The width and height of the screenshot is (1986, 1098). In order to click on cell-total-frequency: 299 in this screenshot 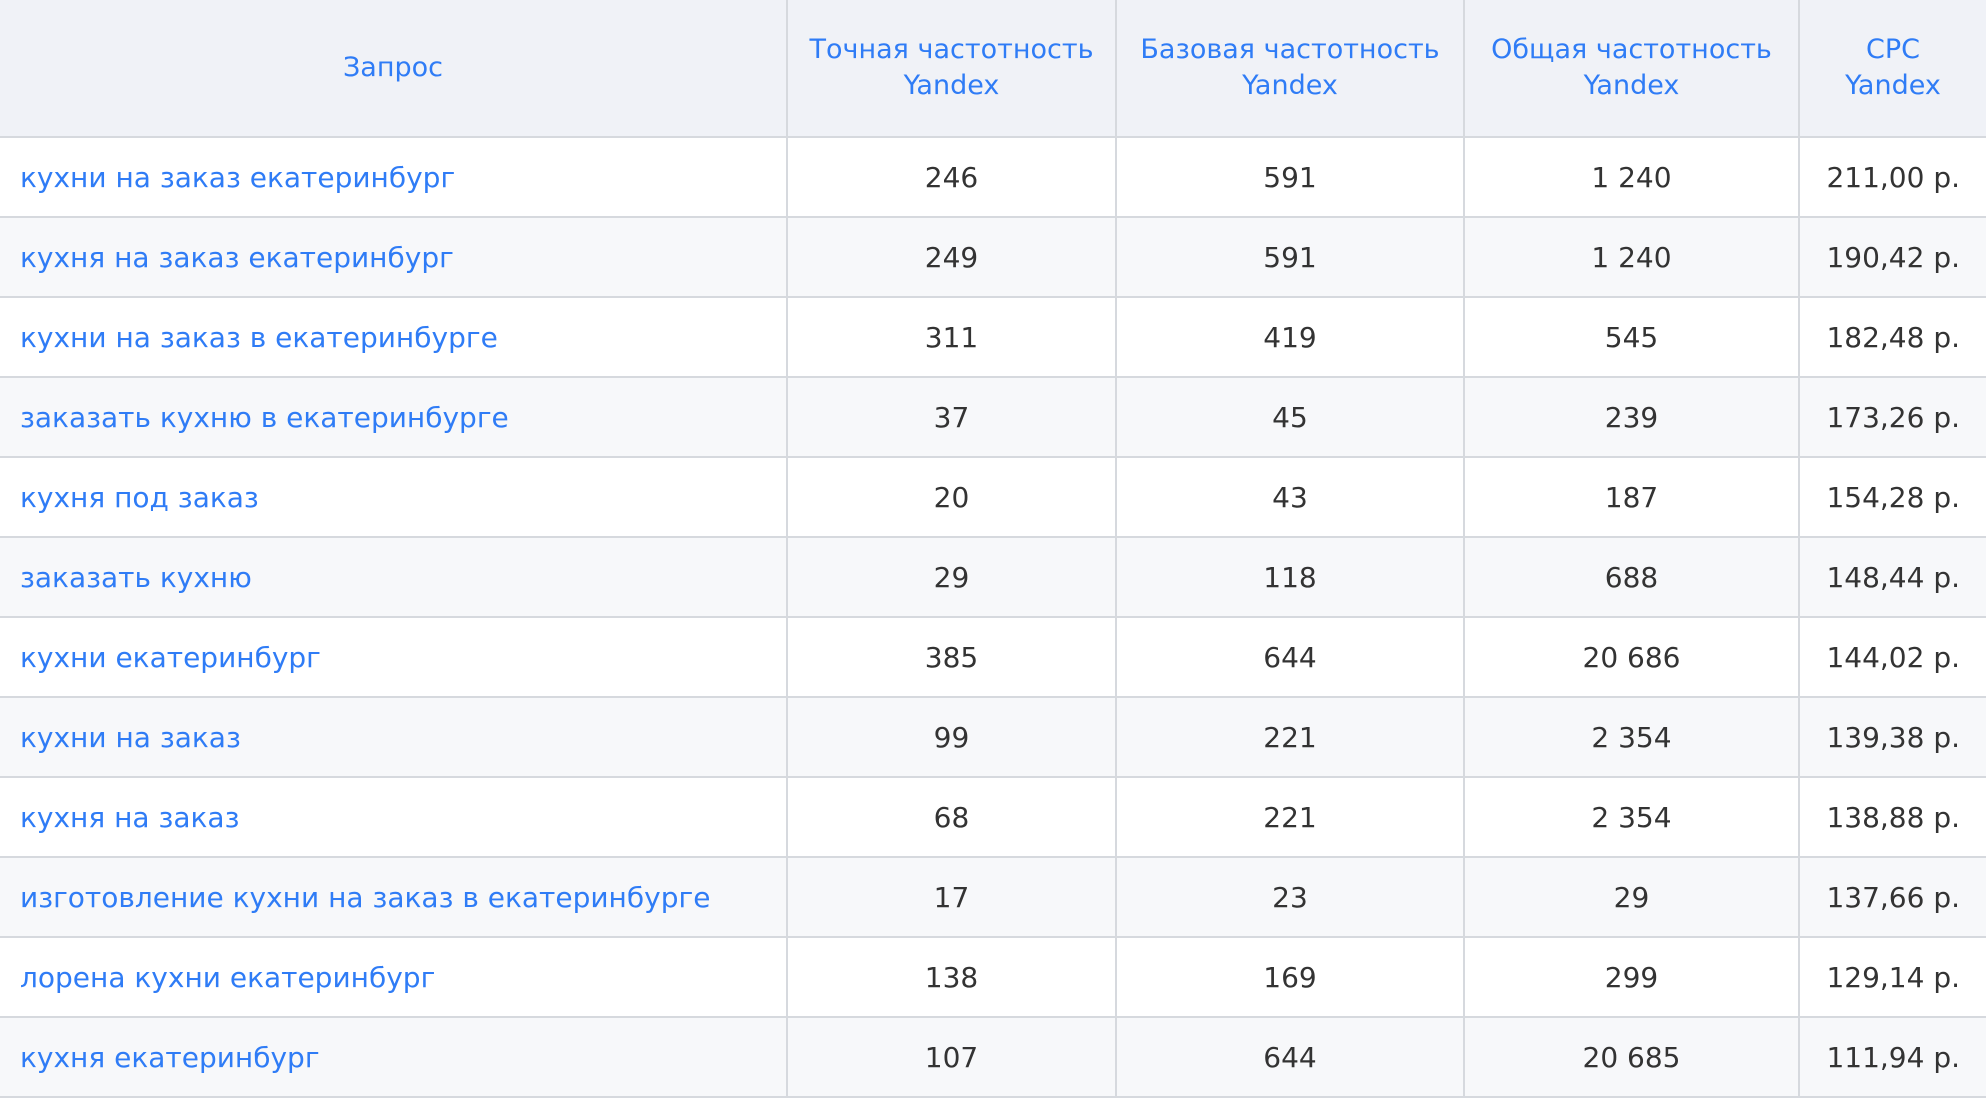, I will do `click(1632, 977)`.